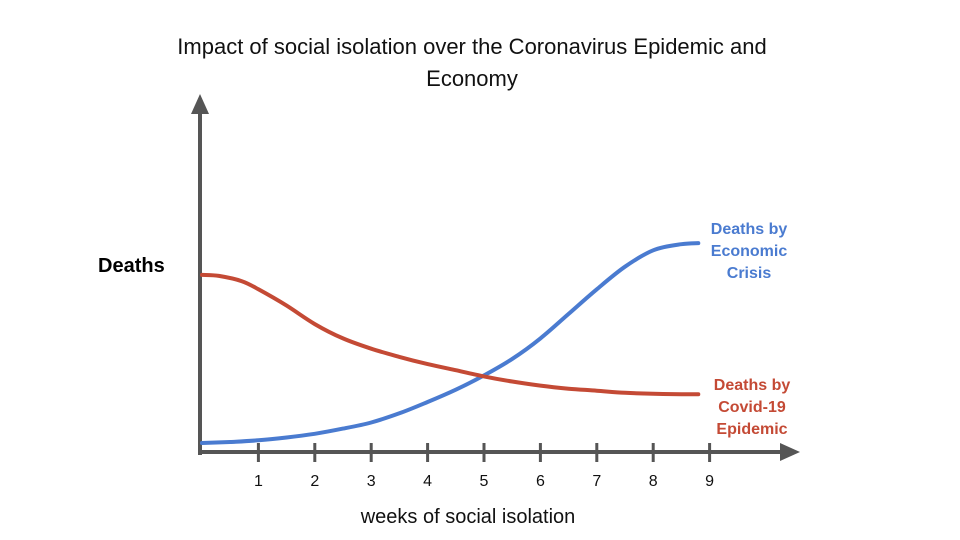 The height and width of the screenshot is (540, 960). What do you see at coordinates (484, 481) in the screenshot?
I see `x-tick-label: 5` at bounding box center [484, 481].